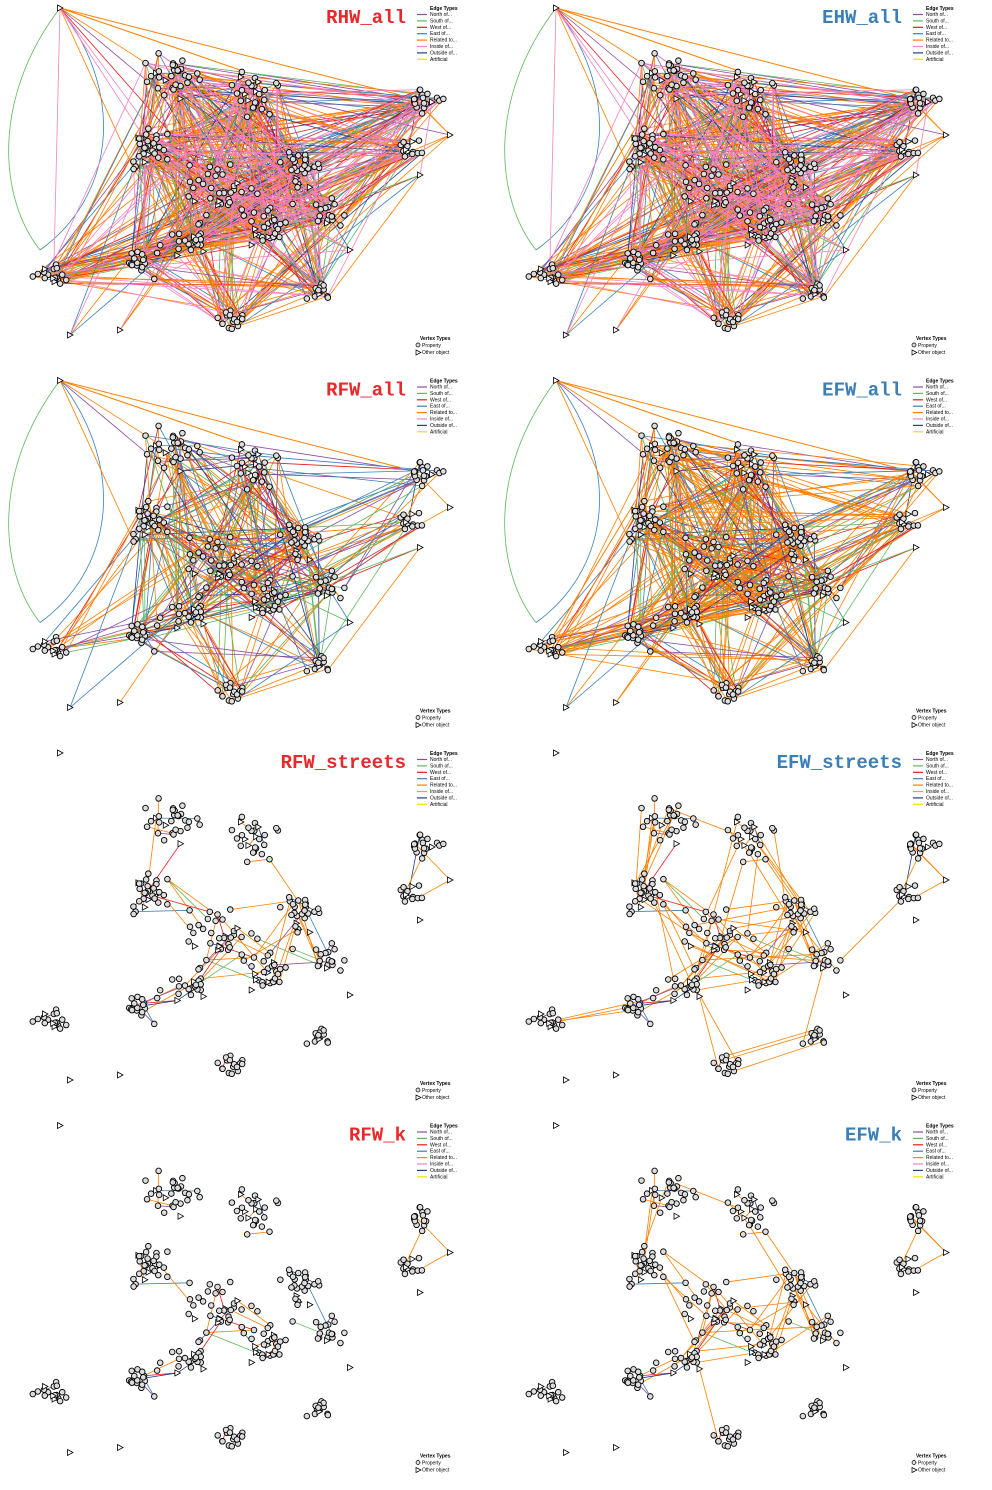  I want to click on legend-title: Edge Types, so click(940, 754).